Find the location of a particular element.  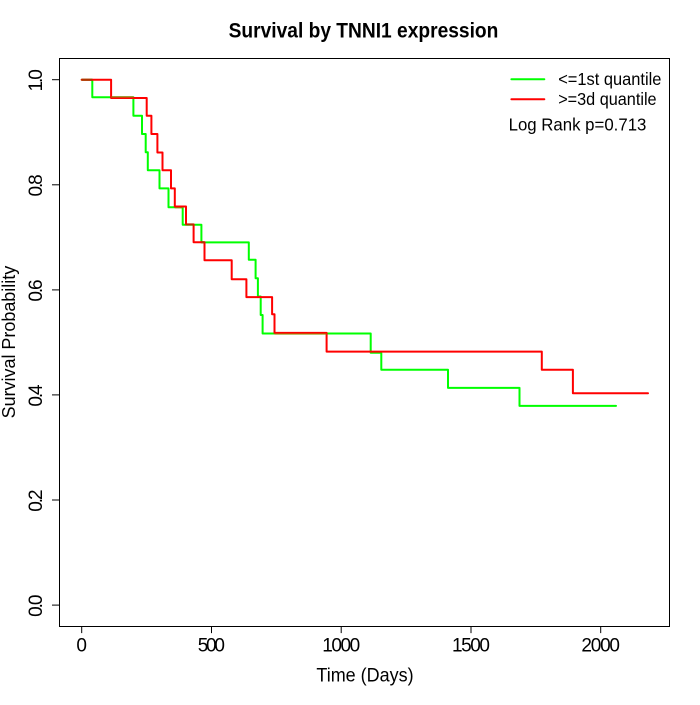

svg-text: 0.6 is located at coordinates (36, 290).